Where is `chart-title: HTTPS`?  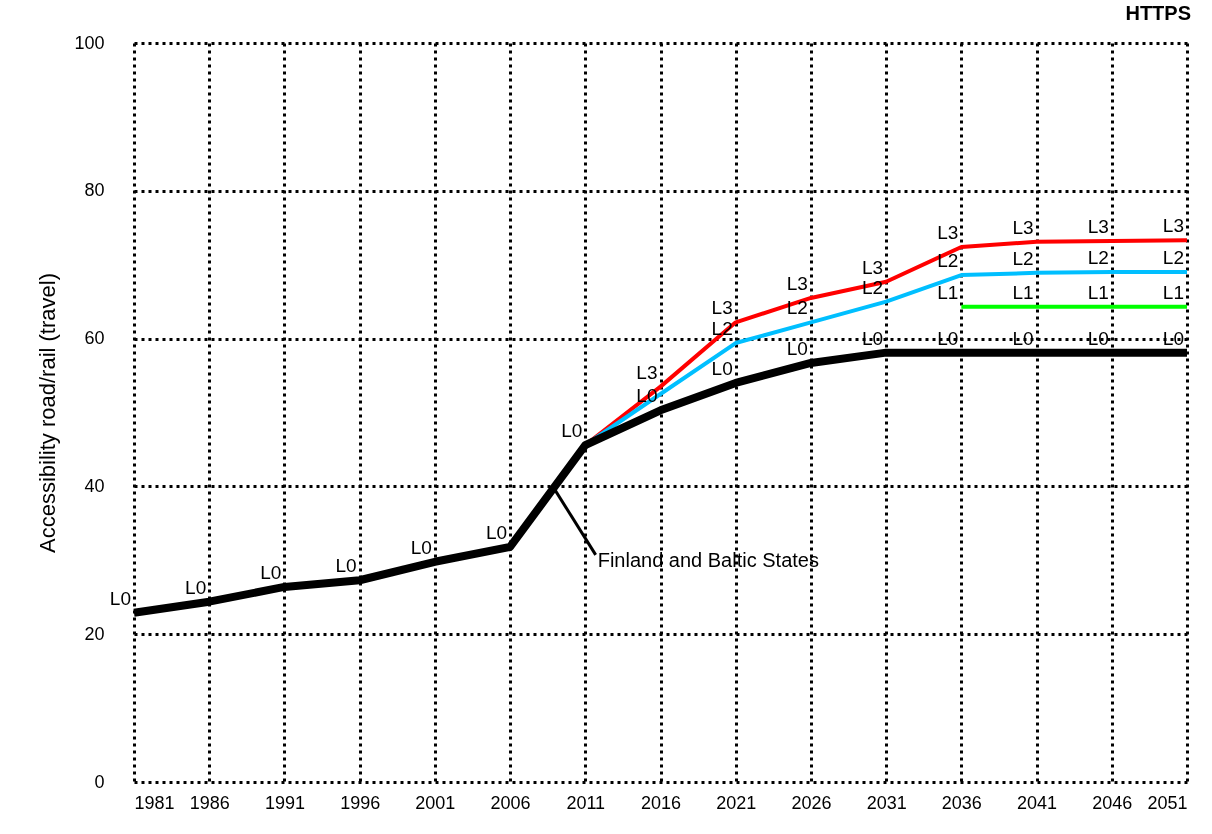 chart-title: HTTPS is located at coordinates (1158, 13).